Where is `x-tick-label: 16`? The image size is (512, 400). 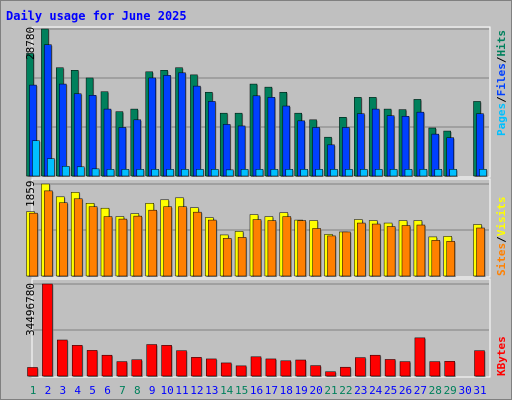
x-tick-label: 16 is located at coordinates (256, 390).